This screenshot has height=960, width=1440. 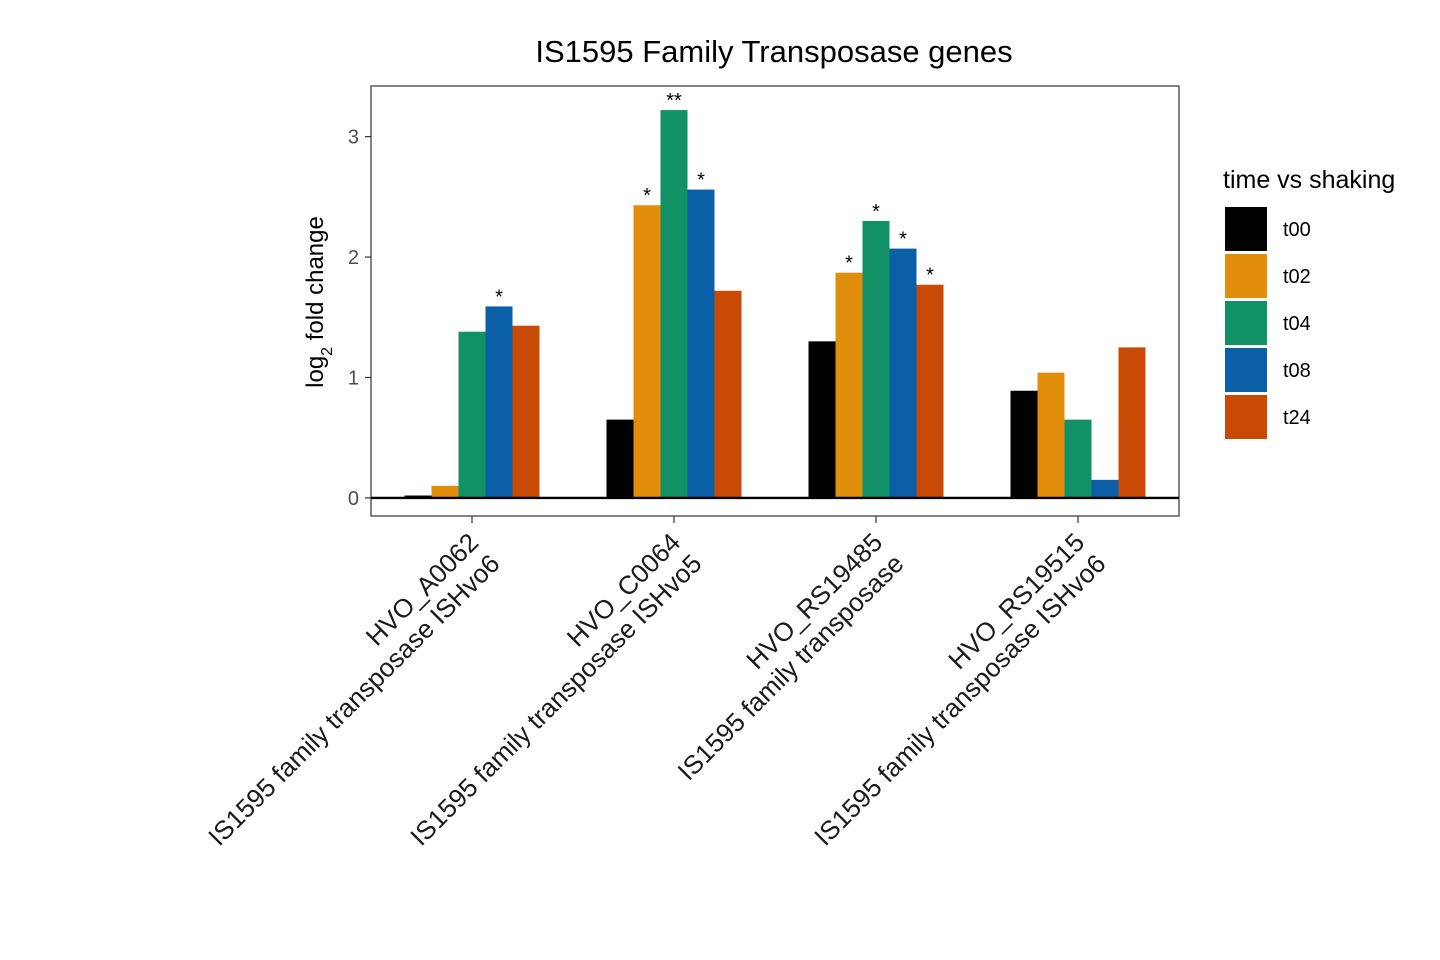 What do you see at coordinates (1309, 302) in the screenshot?
I see `legend: time vs shaking t00 t02 t04 t08 t24` at bounding box center [1309, 302].